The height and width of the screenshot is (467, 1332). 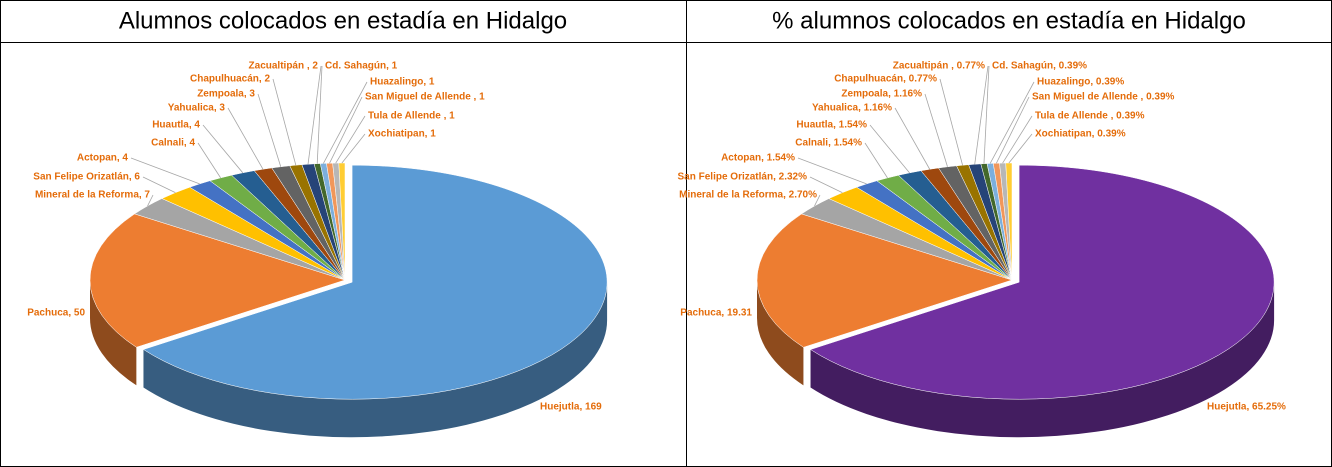 What do you see at coordinates (361, 66) in the screenshot?
I see `data-label: Cd. Sahagún, 1` at bounding box center [361, 66].